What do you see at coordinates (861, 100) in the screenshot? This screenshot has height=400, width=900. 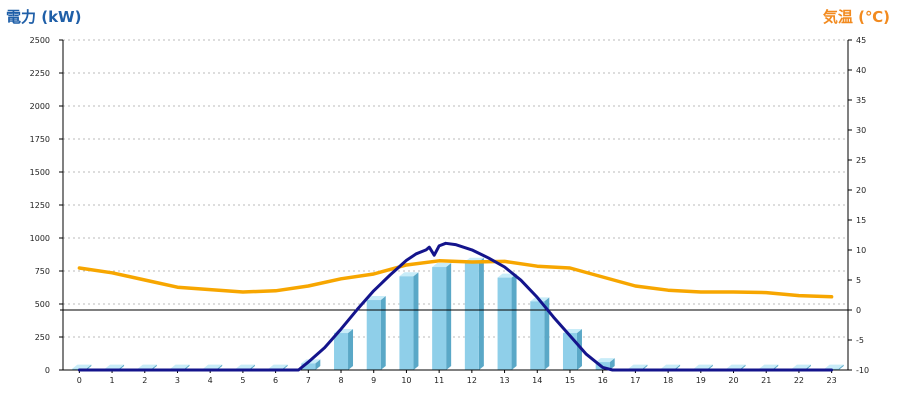 I see `right-tick-label: 35` at bounding box center [861, 100].